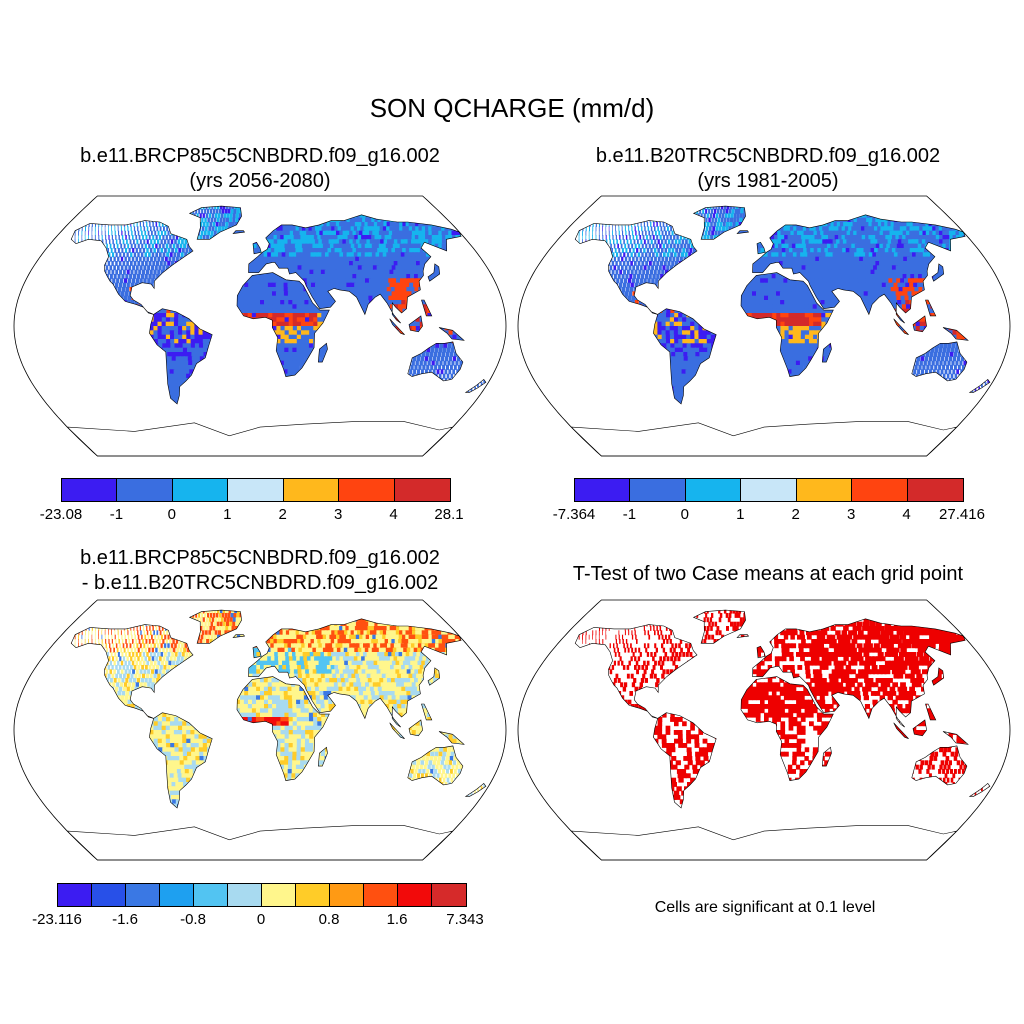 The width and height of the screenshot is (1024, 1024). I want to click on figure-title: SON QCHARGE (mm/d), so click(512, 108).